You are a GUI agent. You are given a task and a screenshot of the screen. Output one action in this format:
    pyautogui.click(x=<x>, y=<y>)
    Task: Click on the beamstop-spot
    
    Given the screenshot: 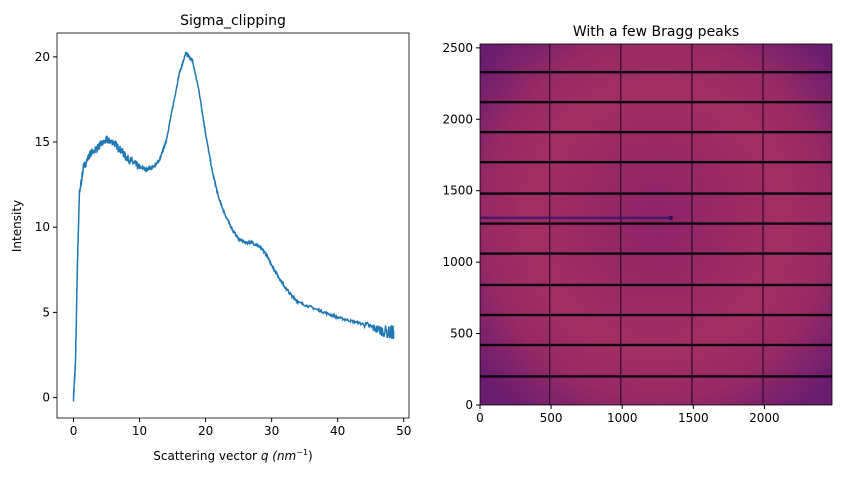 What is the action you would take?
    pyautogui.click(x=671, y=217)
    